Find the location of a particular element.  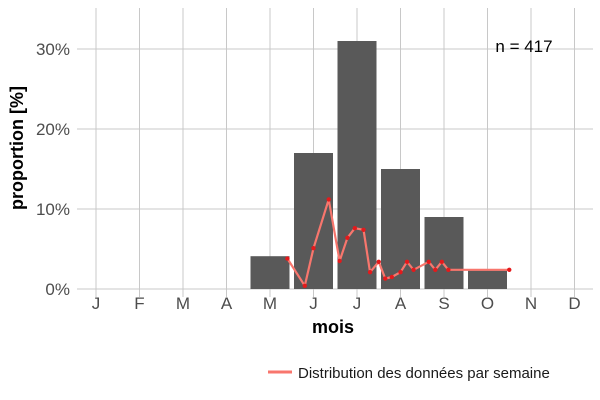

x-axis-title: mois is located at coordinates (333, 327).